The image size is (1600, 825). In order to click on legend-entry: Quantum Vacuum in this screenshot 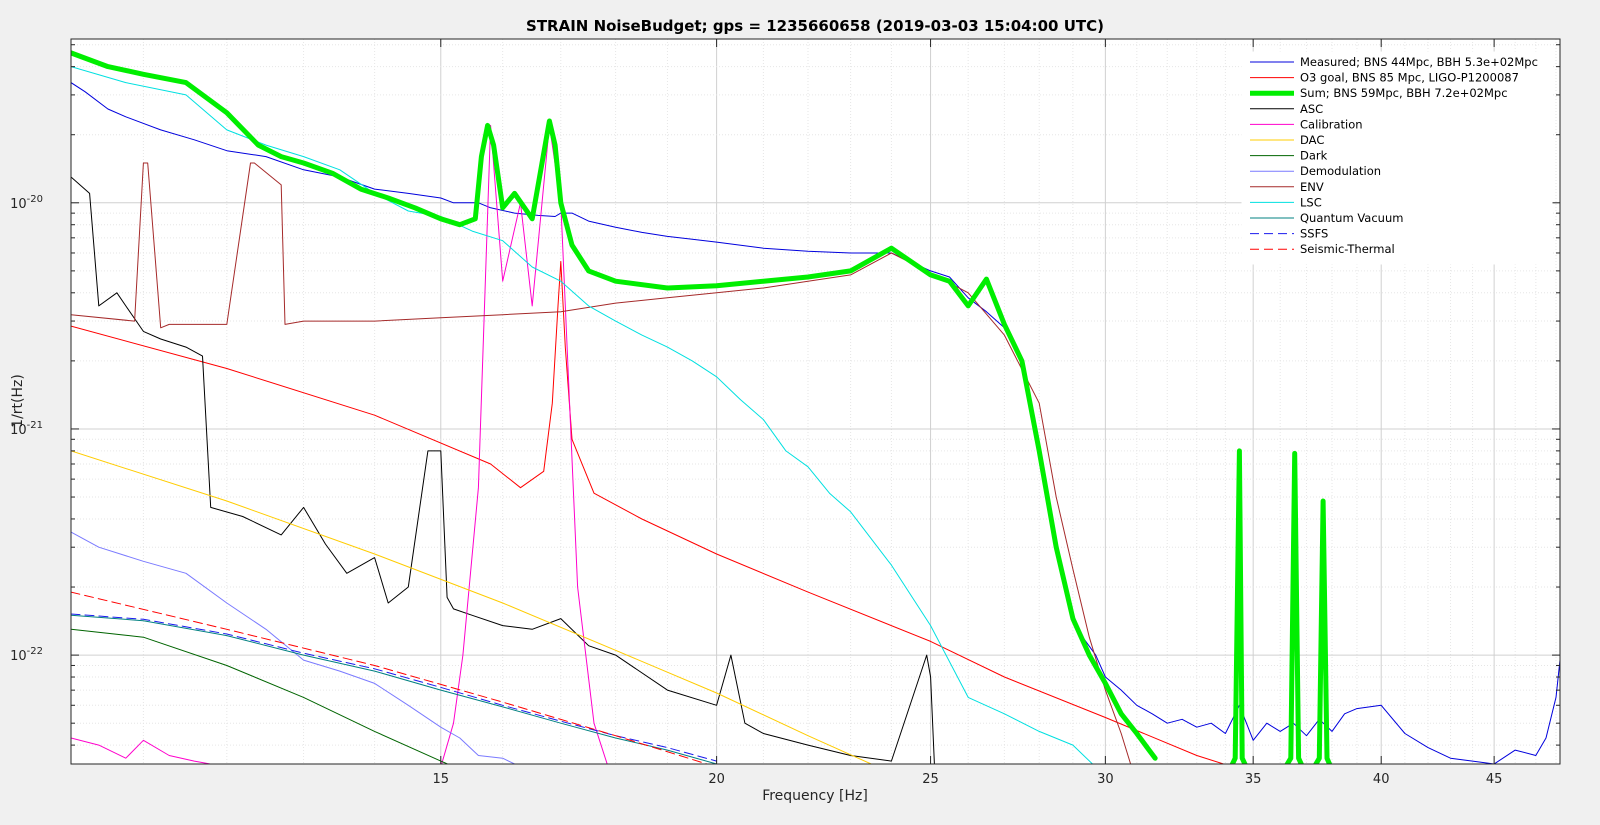, I will do `click(1351, 218)`.